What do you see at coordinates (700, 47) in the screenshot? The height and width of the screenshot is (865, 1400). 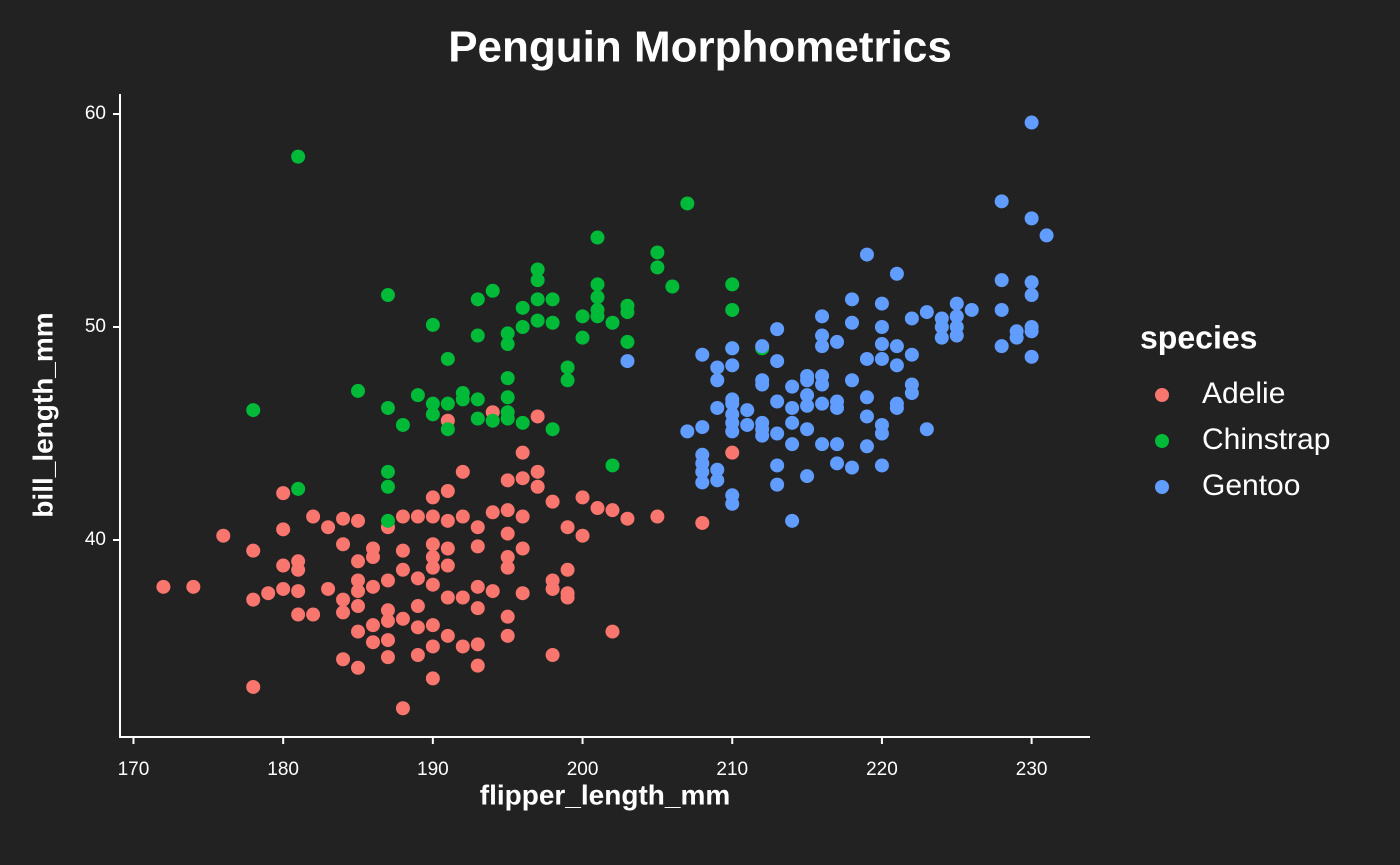 I see `chart-title: Penguin Morphometrics` at bounding box center [700, 47].